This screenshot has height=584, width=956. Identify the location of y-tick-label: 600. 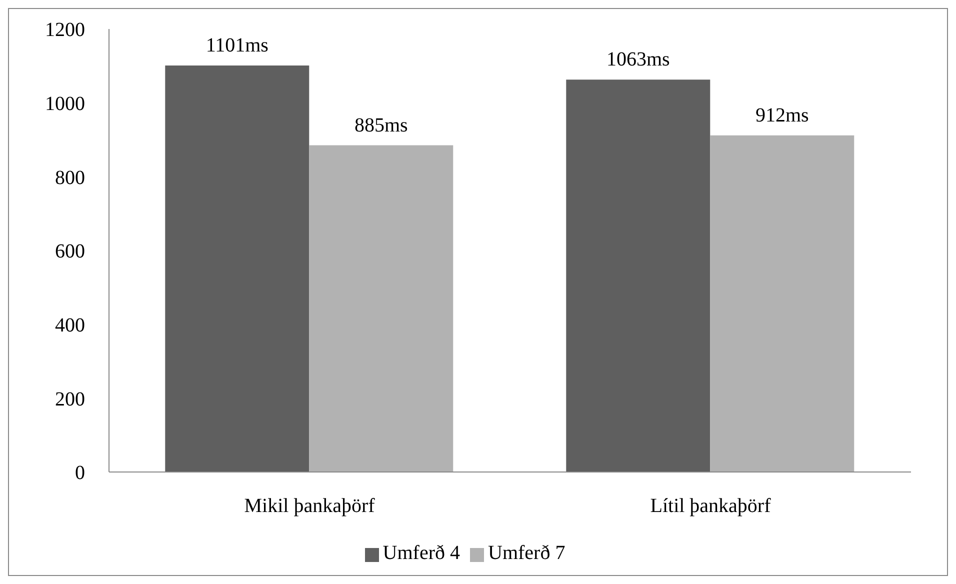
(70, 251).